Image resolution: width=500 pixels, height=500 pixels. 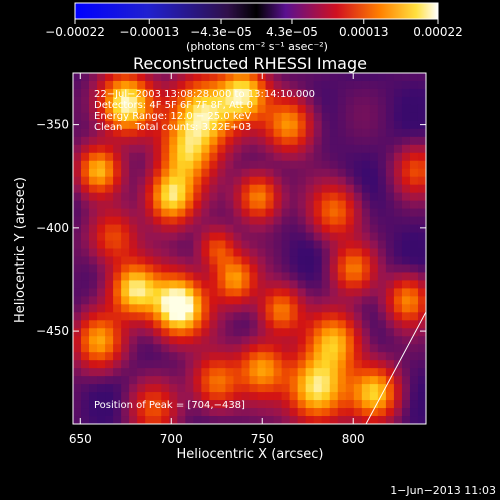 What do you see at coordinates (173, 105) in the screenshot?
I see `info-line-detectors: Detectors: 4F 5F 6F 7F 8F, Att 0` at bounding box center [173, 105].